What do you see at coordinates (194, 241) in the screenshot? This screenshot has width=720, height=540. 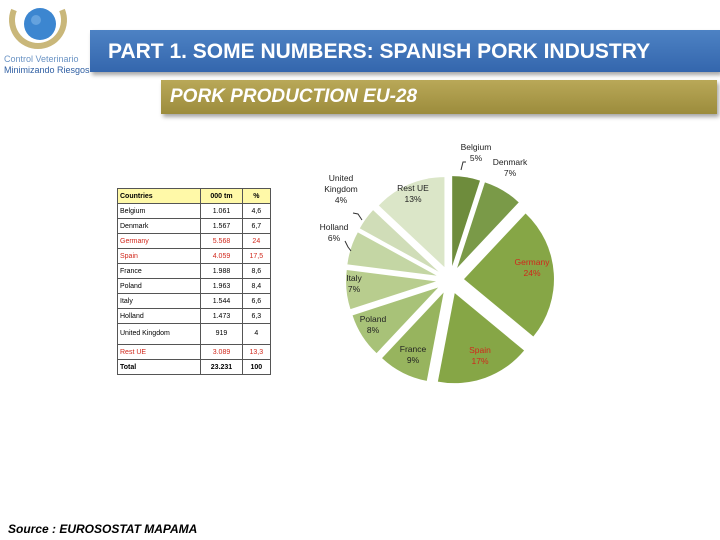 I see `table-row: Germany 5.568 24` at bounding box center [194, 241].